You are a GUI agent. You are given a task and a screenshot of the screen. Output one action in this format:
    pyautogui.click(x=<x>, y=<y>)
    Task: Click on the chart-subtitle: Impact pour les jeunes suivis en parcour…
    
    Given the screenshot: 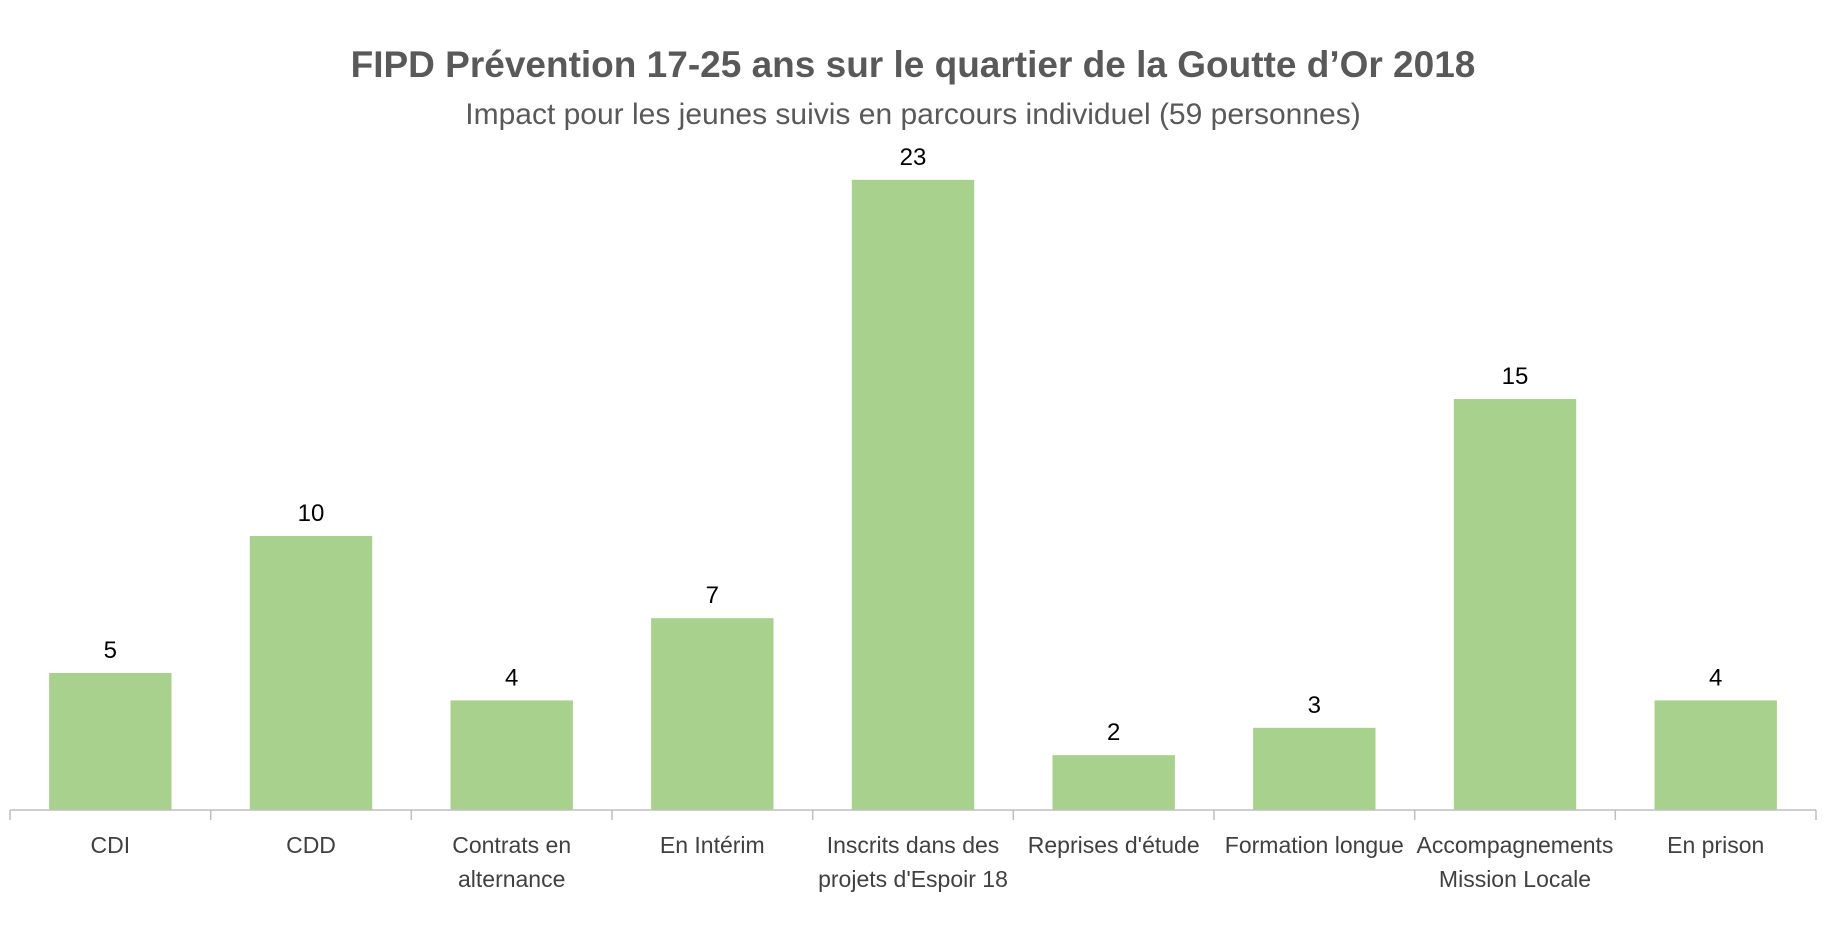 What is the action you would take?
    pyautogui.click(x=913, y=114)
    